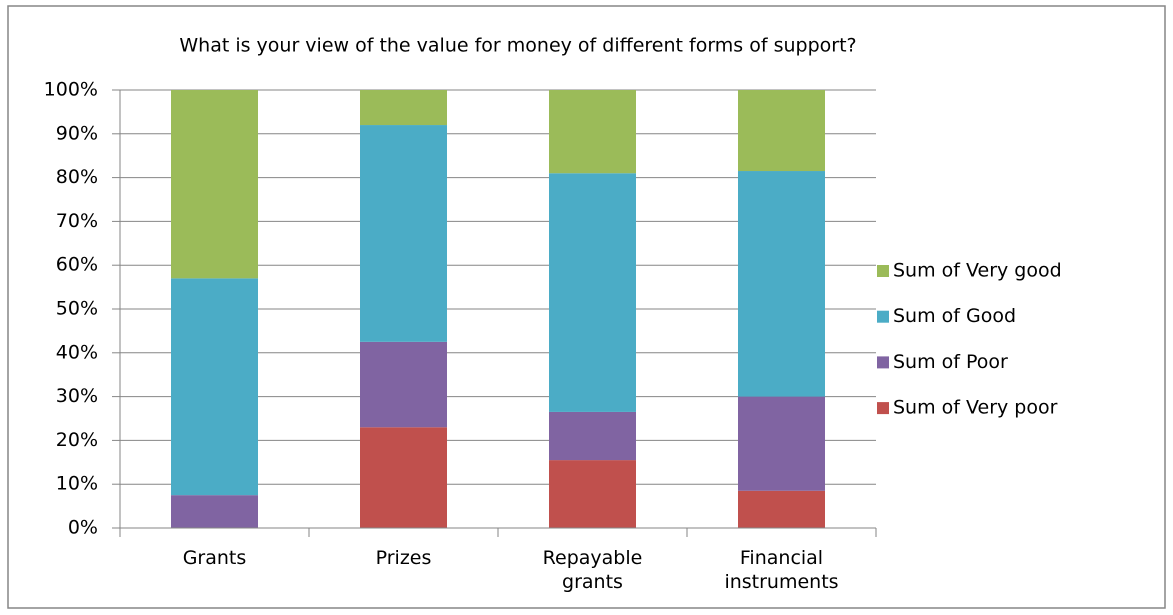 This screenshot has width=1173, height=615. What do you see at coordinates (781, 570) in the screenshot?
I see `x-tick-label: Financial instruments` at bounding box center [781, 570].